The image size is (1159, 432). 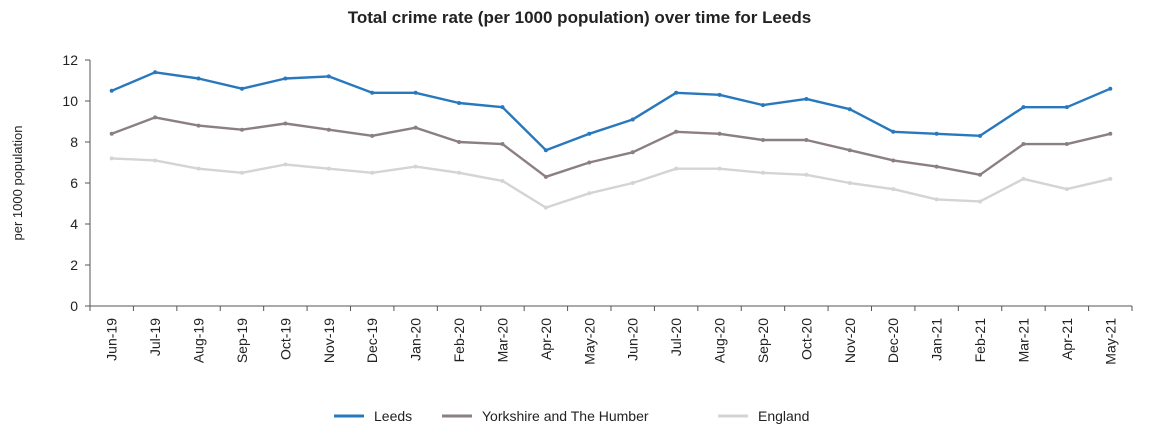 I want to click on y-tick-label: 12, so click(x=70, y=60).